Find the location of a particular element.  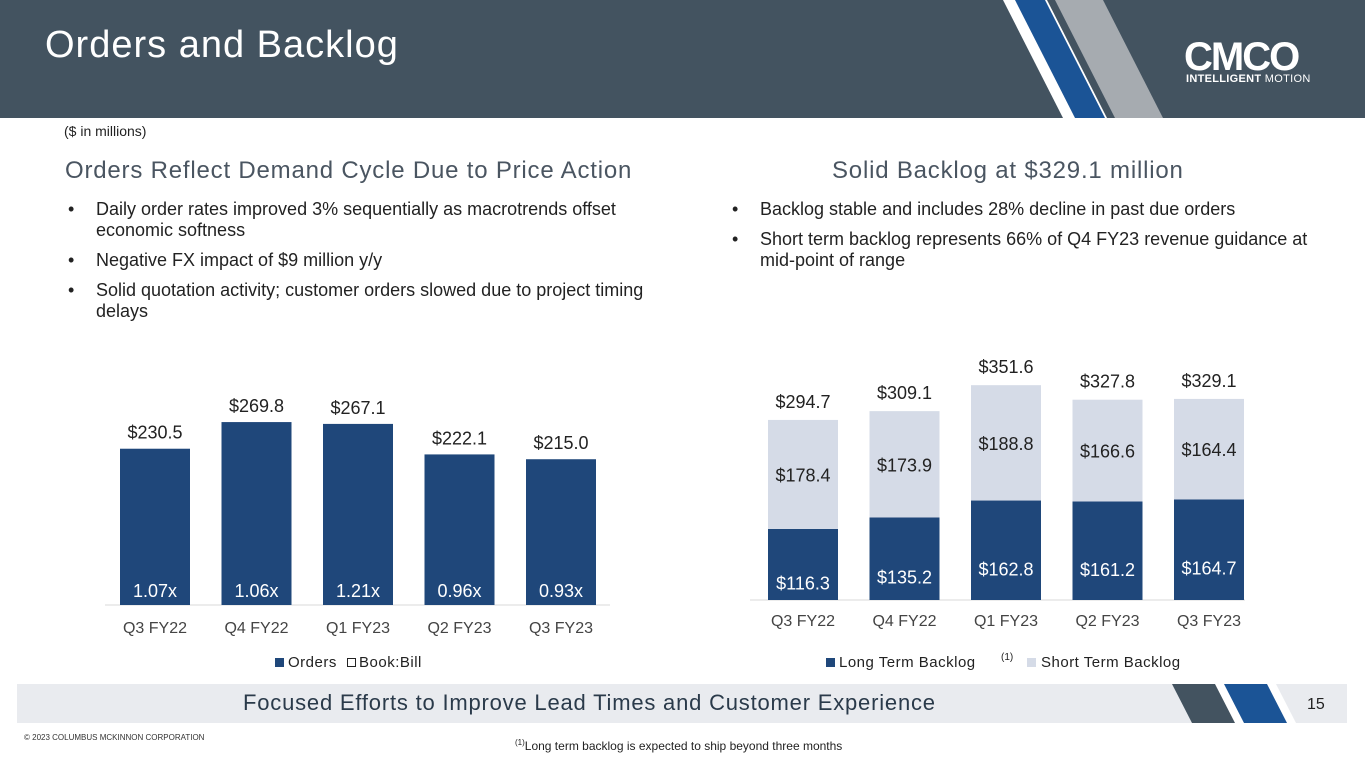

long-term-value-label: $161.2 is located at coordinates (1107, 570).